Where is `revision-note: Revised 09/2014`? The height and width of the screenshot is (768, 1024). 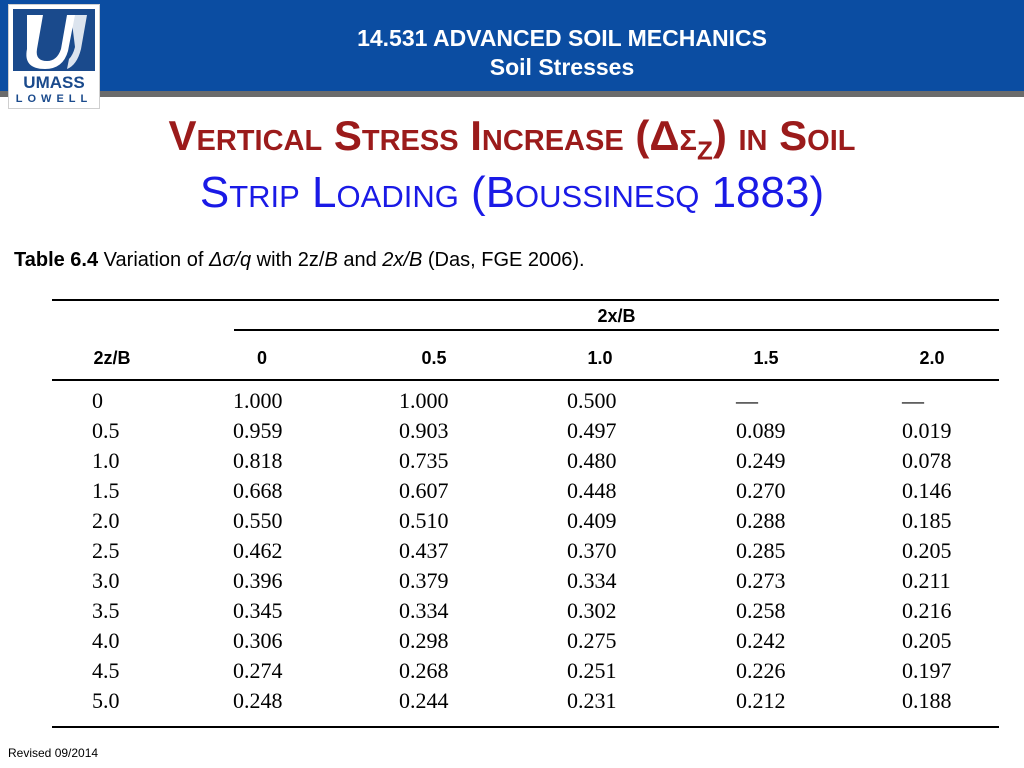 revision-note: Revised 09/2014 is located at coordinates (53, 753).